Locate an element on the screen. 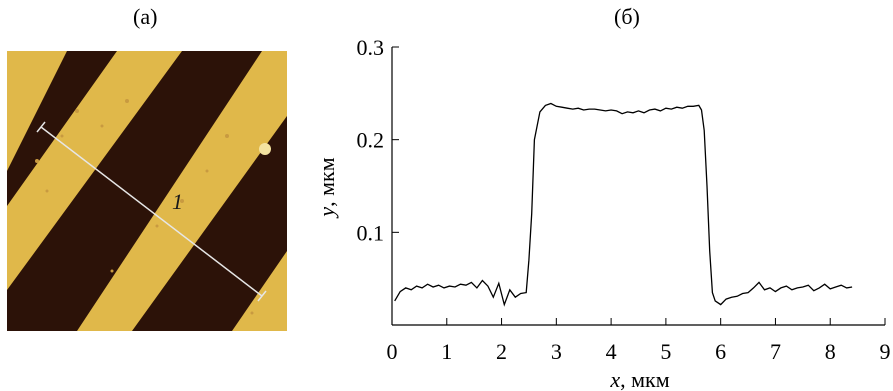  x-tick-label: 4 is located at coordinates (611, 351).